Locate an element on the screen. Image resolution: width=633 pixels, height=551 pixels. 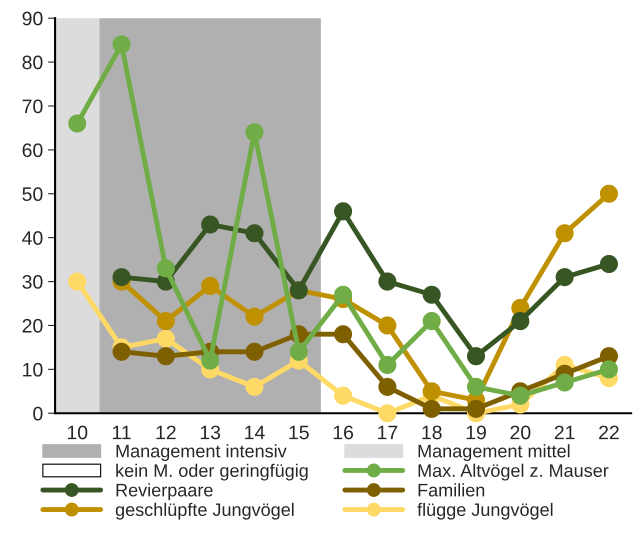
x-tick-label: 11 is located at coordinates (121, 433).